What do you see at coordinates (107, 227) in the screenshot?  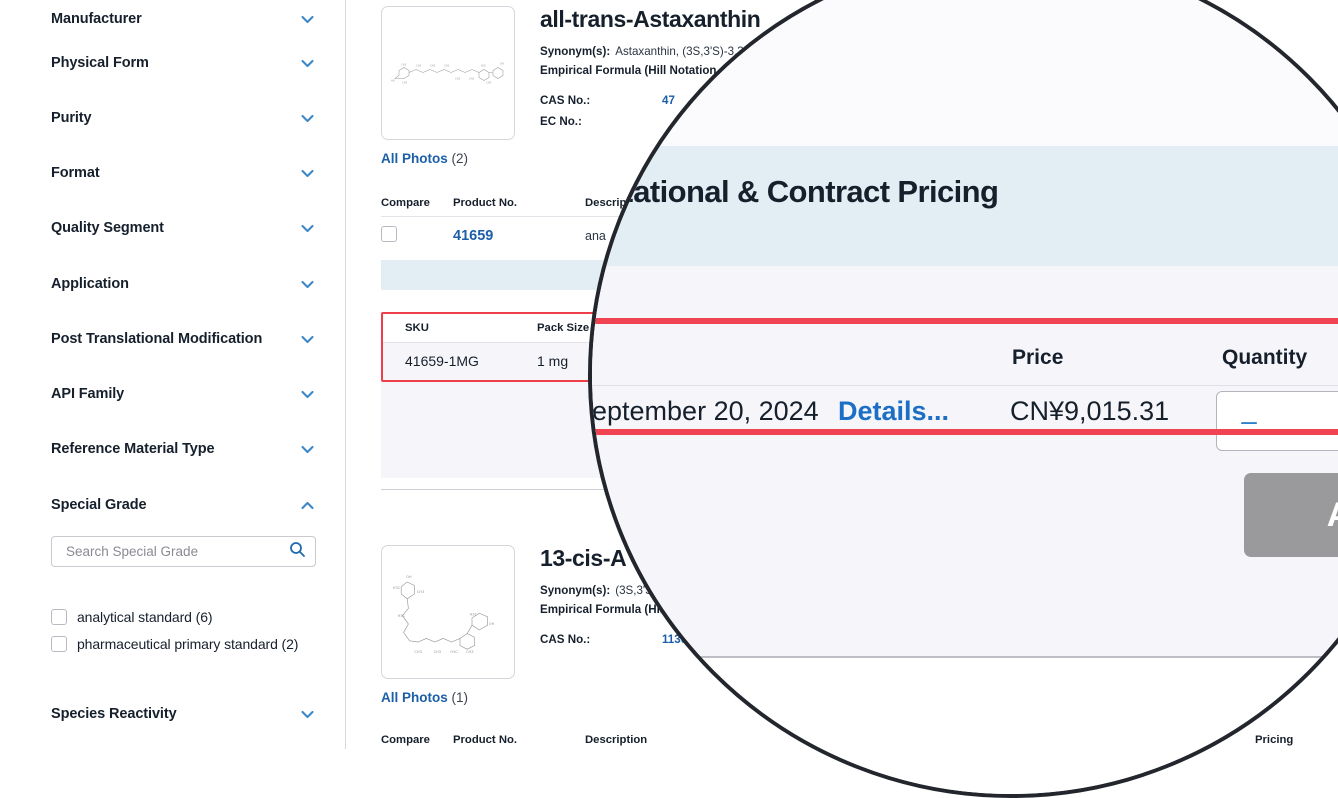 I see `facet-label: Quality Segment` at bounding box center [107, 227].